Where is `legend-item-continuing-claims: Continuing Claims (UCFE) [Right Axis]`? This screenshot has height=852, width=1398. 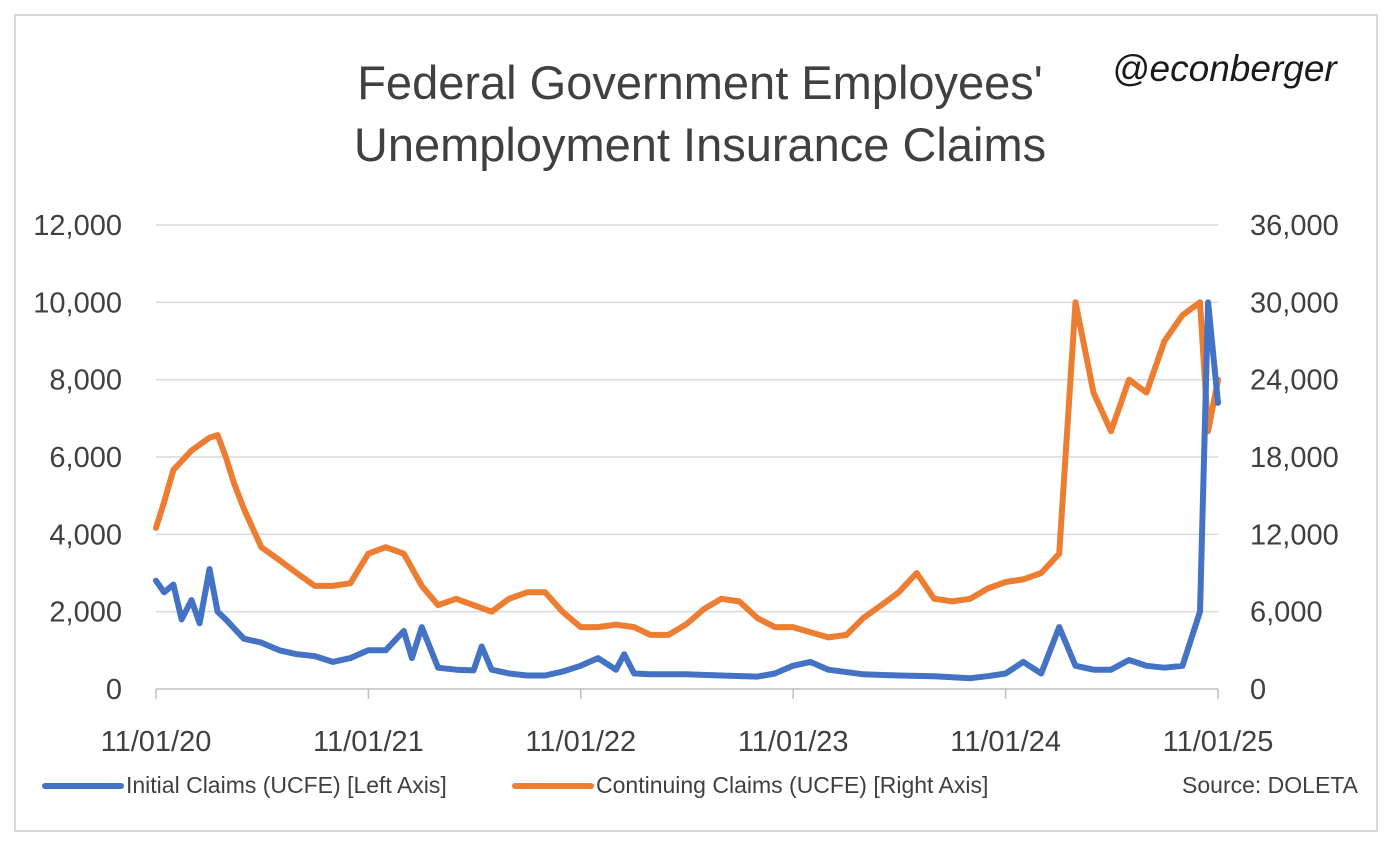
legend-item-continuing-claims: Continuing Claims (UCFE) [Right Axis] is located at coordinates (750, 785).